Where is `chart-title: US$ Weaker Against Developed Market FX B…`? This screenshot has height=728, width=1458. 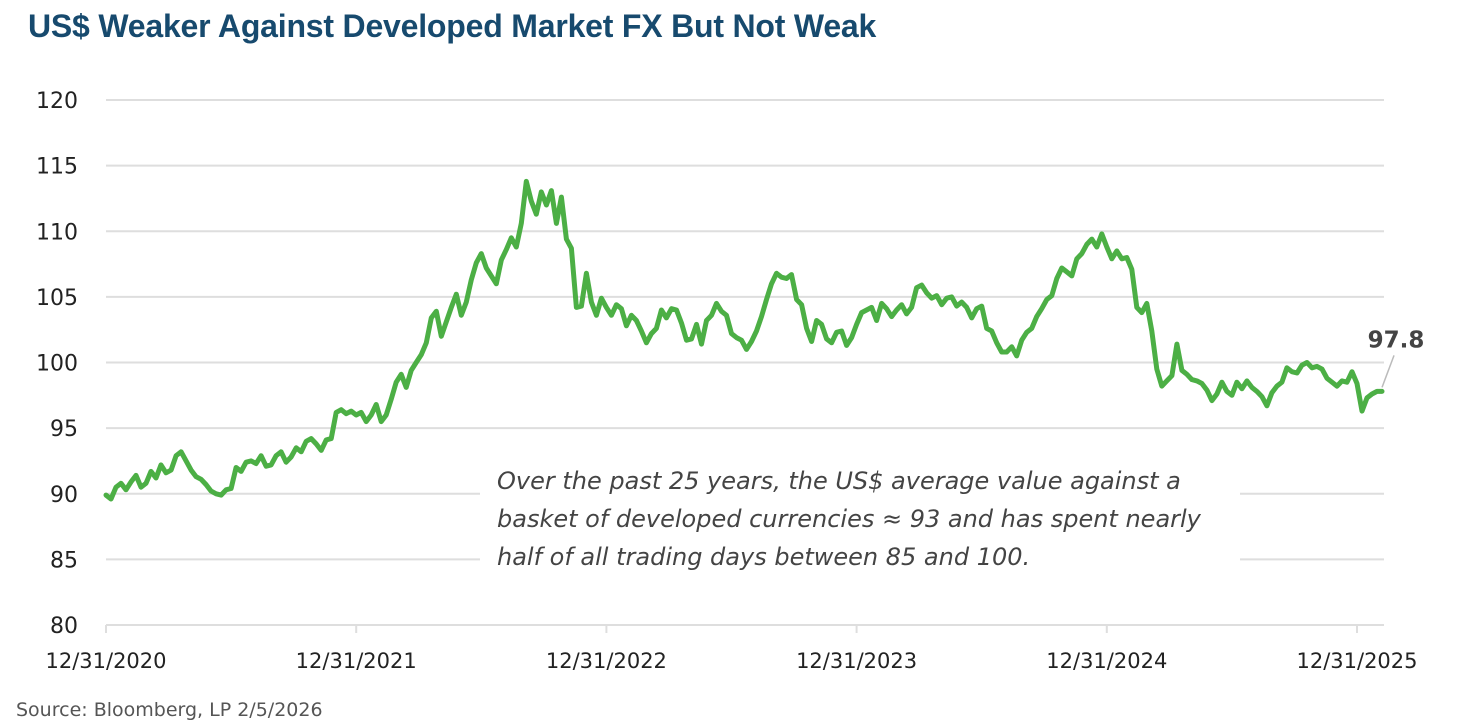
chart-title: US$ Weaker Against Developed Market FX B… is located at coordinates (452, 26).